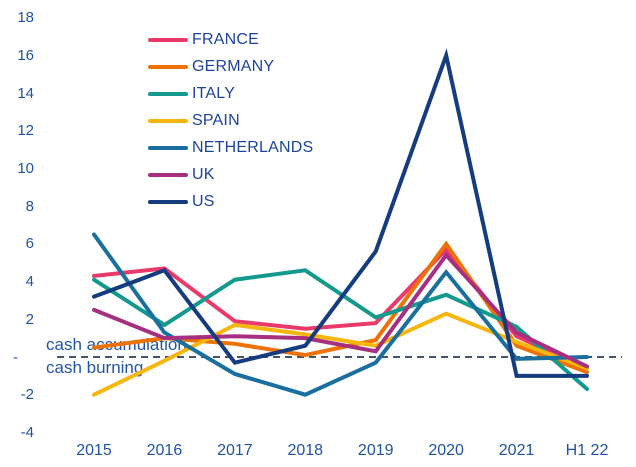 This screenshot has width=636, height=467. Describe the element at coordinates (25, 55) in the screenshot. I see `y-tick-label-16: 16` at that location.